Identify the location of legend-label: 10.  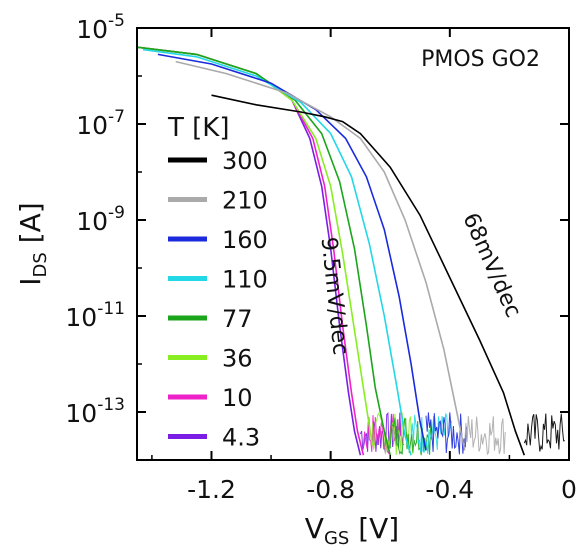
(237, 398).